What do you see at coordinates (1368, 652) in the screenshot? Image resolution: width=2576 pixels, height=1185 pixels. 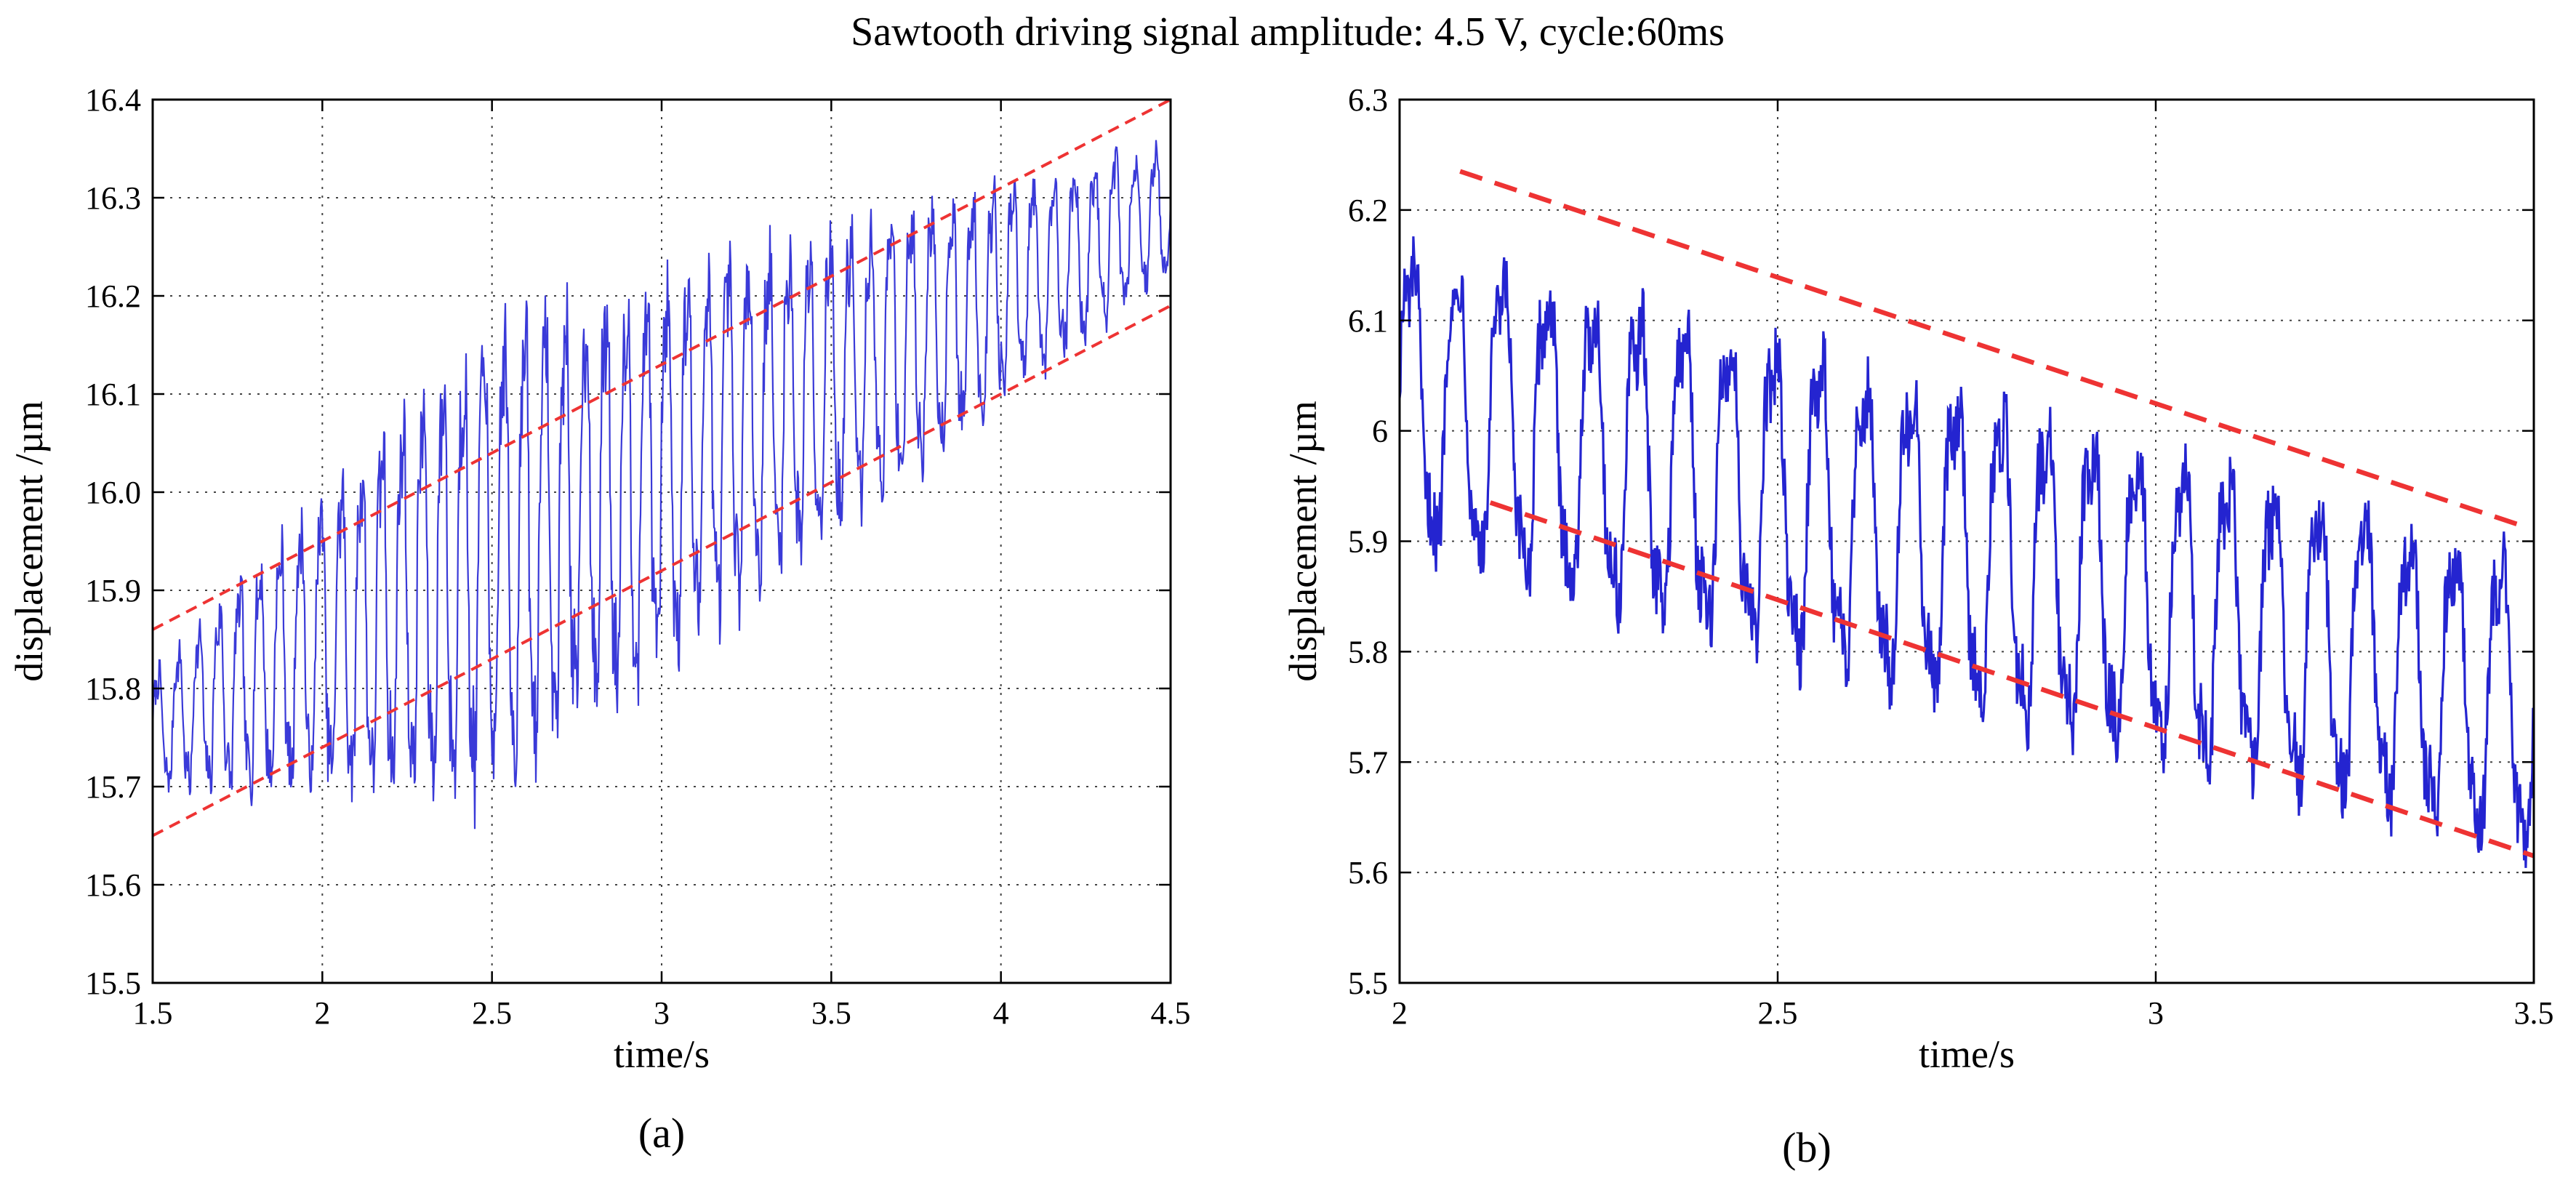 I see `y-tick-label: 5.8` at bounding box center [1368, 652].